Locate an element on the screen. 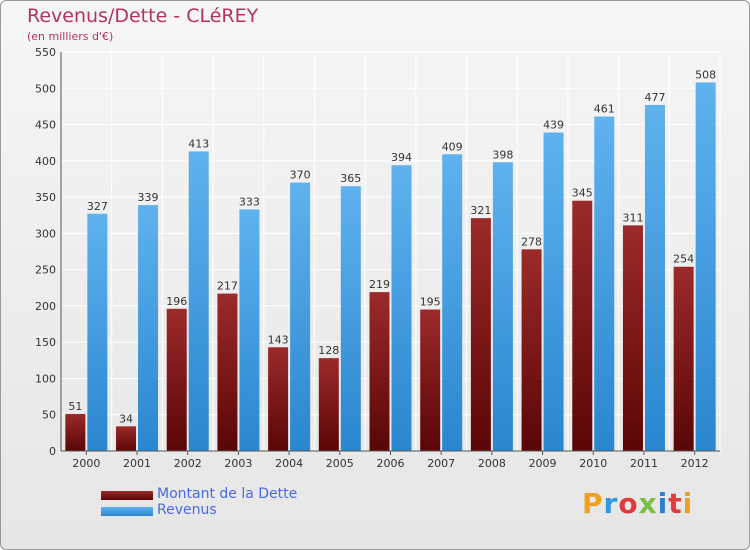 The height and width of the screenshot is (550, 750). legend-label-revenus: Revenus is located at coordinates (187, 510).